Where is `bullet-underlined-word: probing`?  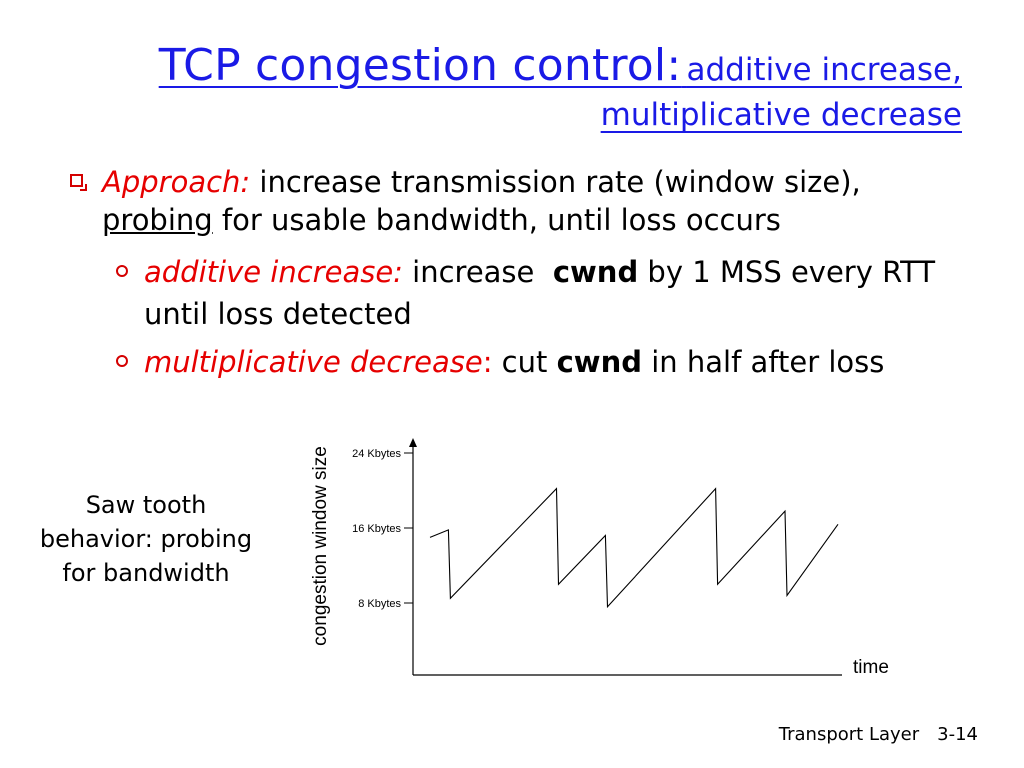
bullet-underlined-word: probing is located at coordinates (157, 220).